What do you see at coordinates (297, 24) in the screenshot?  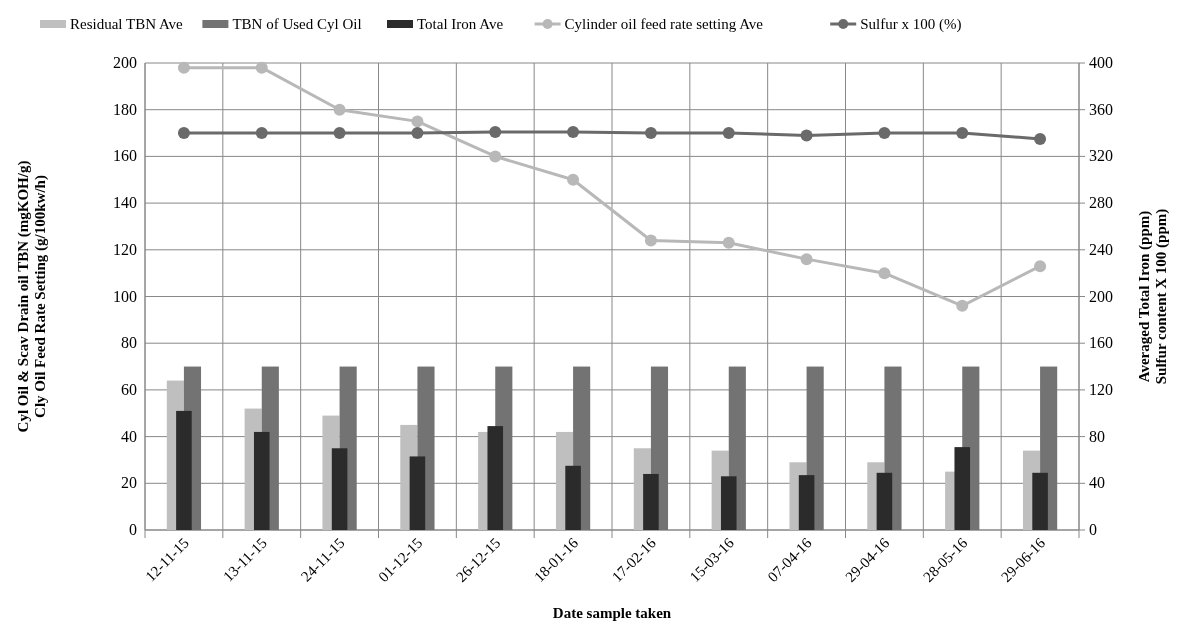 I see `legend-label: TBN of Used Cyl Oil` at bounding box center [297, 24].